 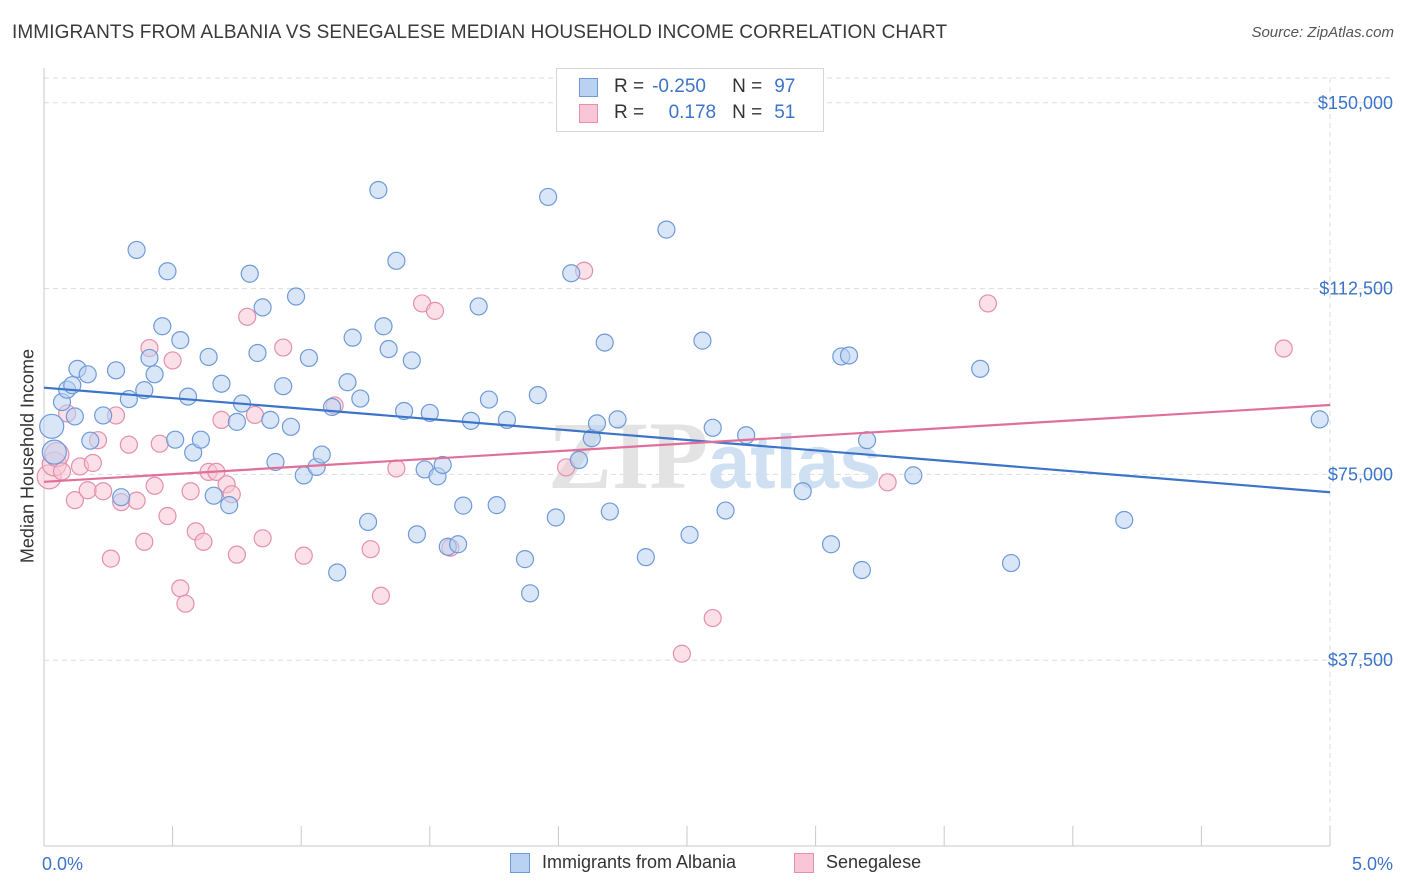 I want to click on trend-lines, so click(x=687, y=440).